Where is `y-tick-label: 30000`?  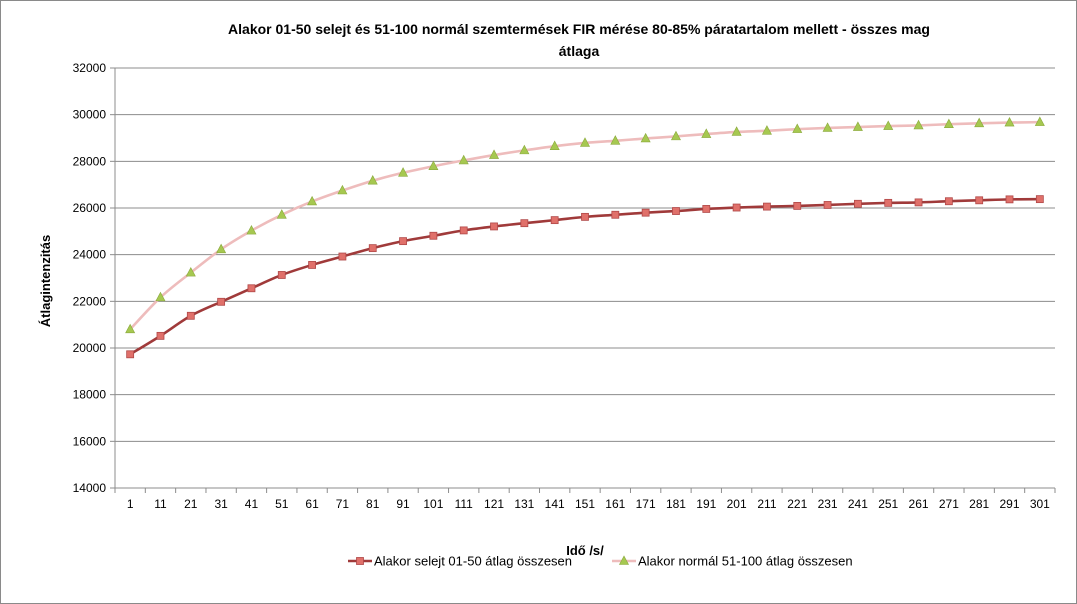
y-tick-label: 30000 is located at coordinates (90, 115).